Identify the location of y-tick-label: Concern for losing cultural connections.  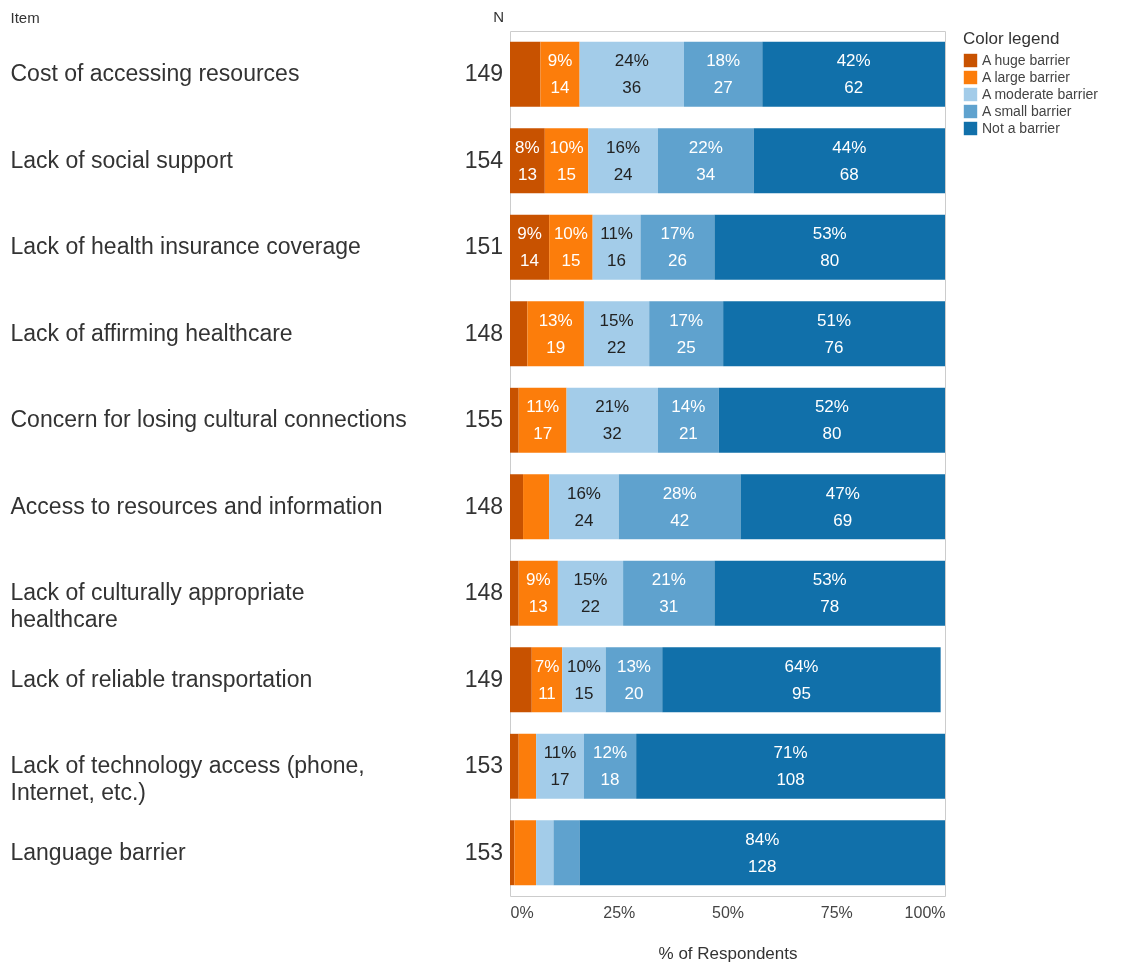
(208, 419).